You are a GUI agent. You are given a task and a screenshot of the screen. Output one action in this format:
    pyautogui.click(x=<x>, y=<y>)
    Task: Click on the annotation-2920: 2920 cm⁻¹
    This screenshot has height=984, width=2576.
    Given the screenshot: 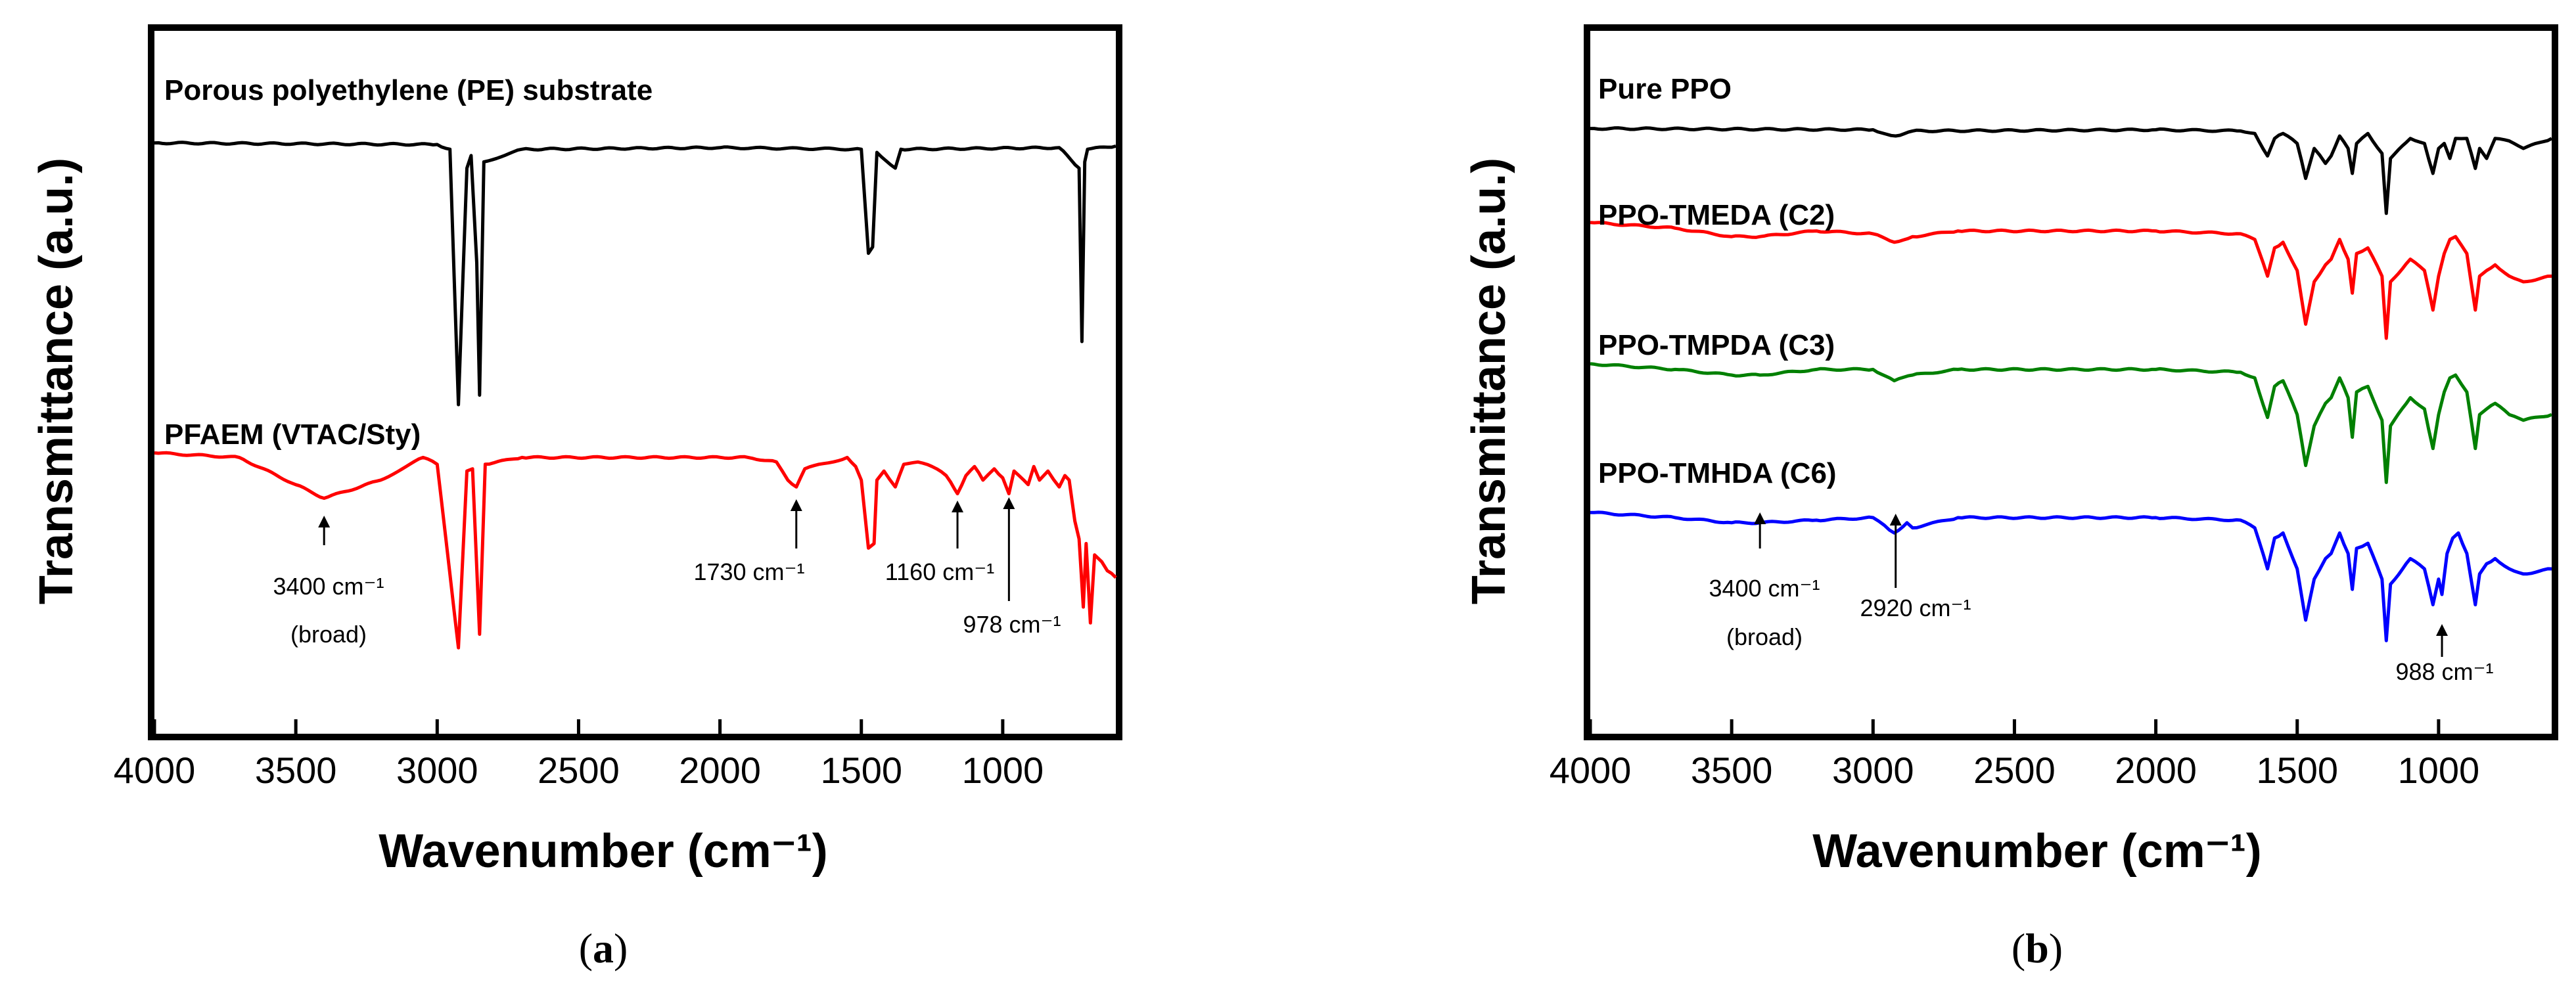 What is the action you would take?
    pyautogui.click(x=1916, y=607)
    